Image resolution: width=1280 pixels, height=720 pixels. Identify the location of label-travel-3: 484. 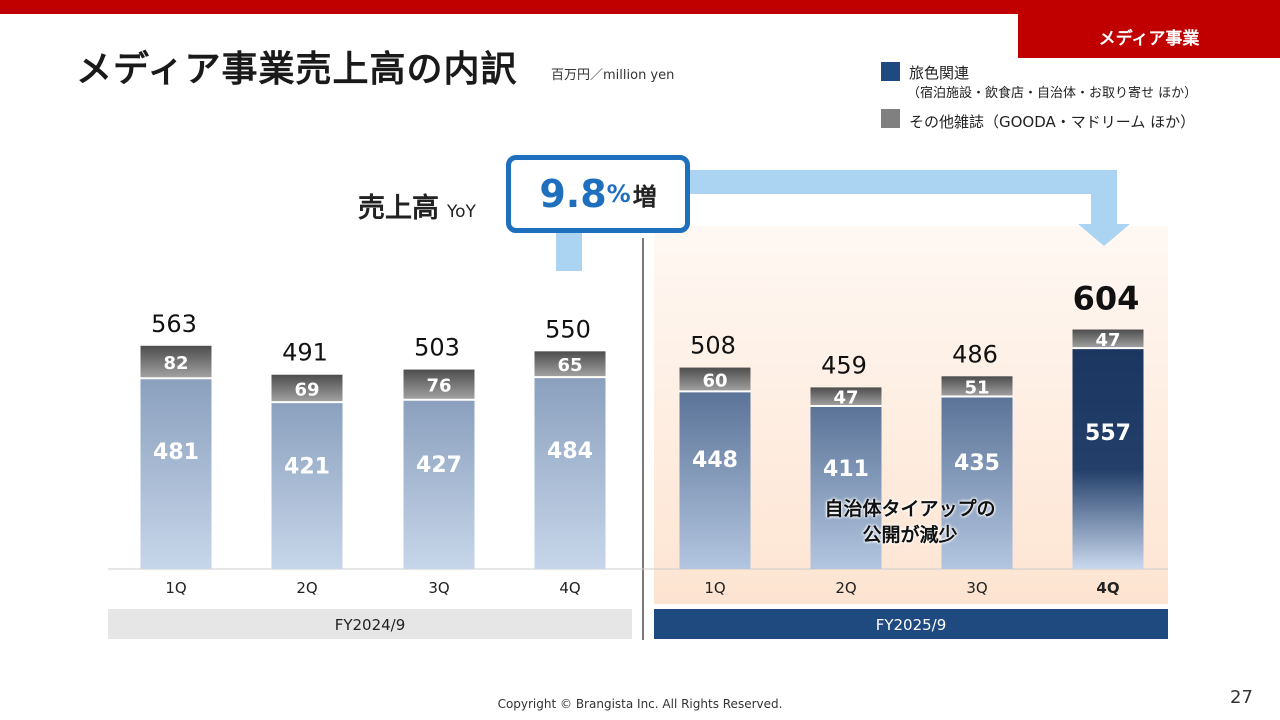
(570, 451).